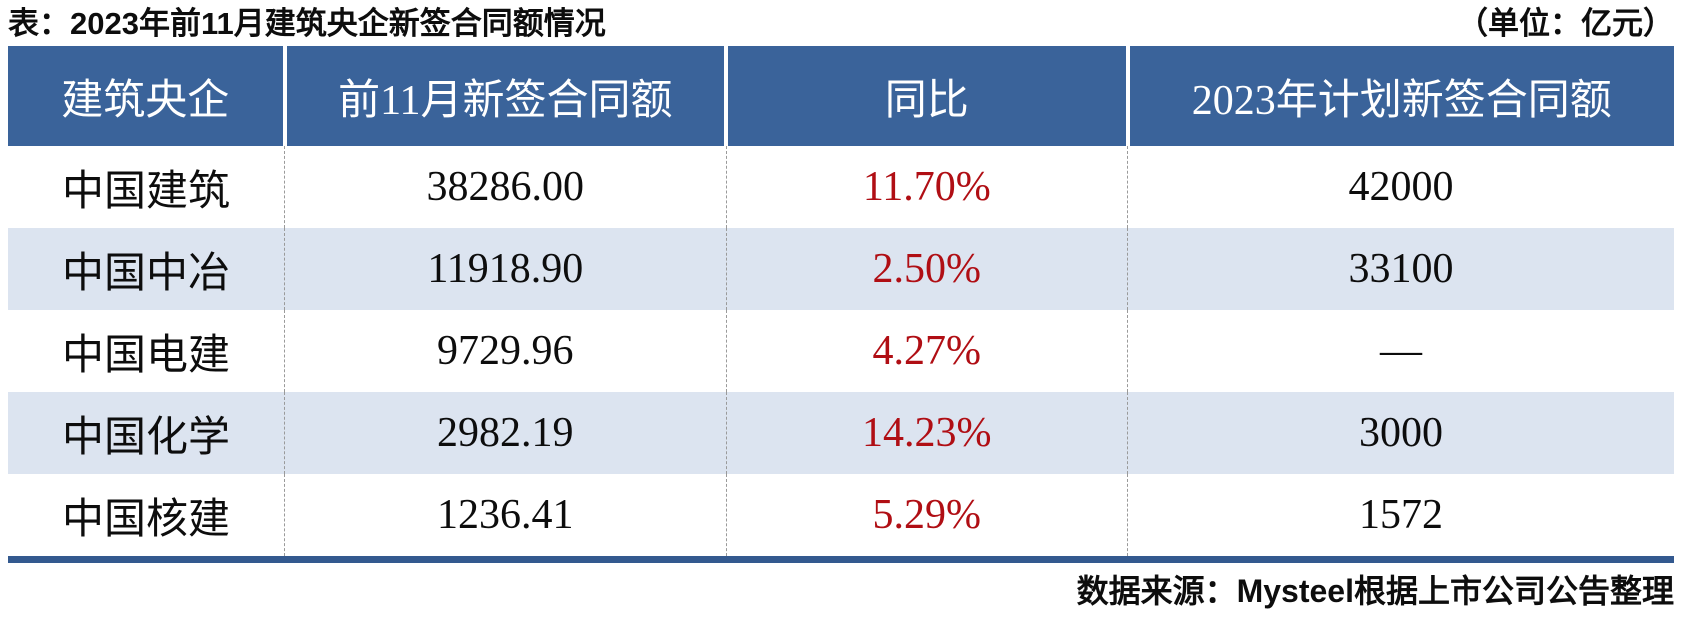 The height and width of the screenshot is (619, 1681). I want to click on table-row: 中国核建 1236.41 5.29% 1572, so click(841, 515).